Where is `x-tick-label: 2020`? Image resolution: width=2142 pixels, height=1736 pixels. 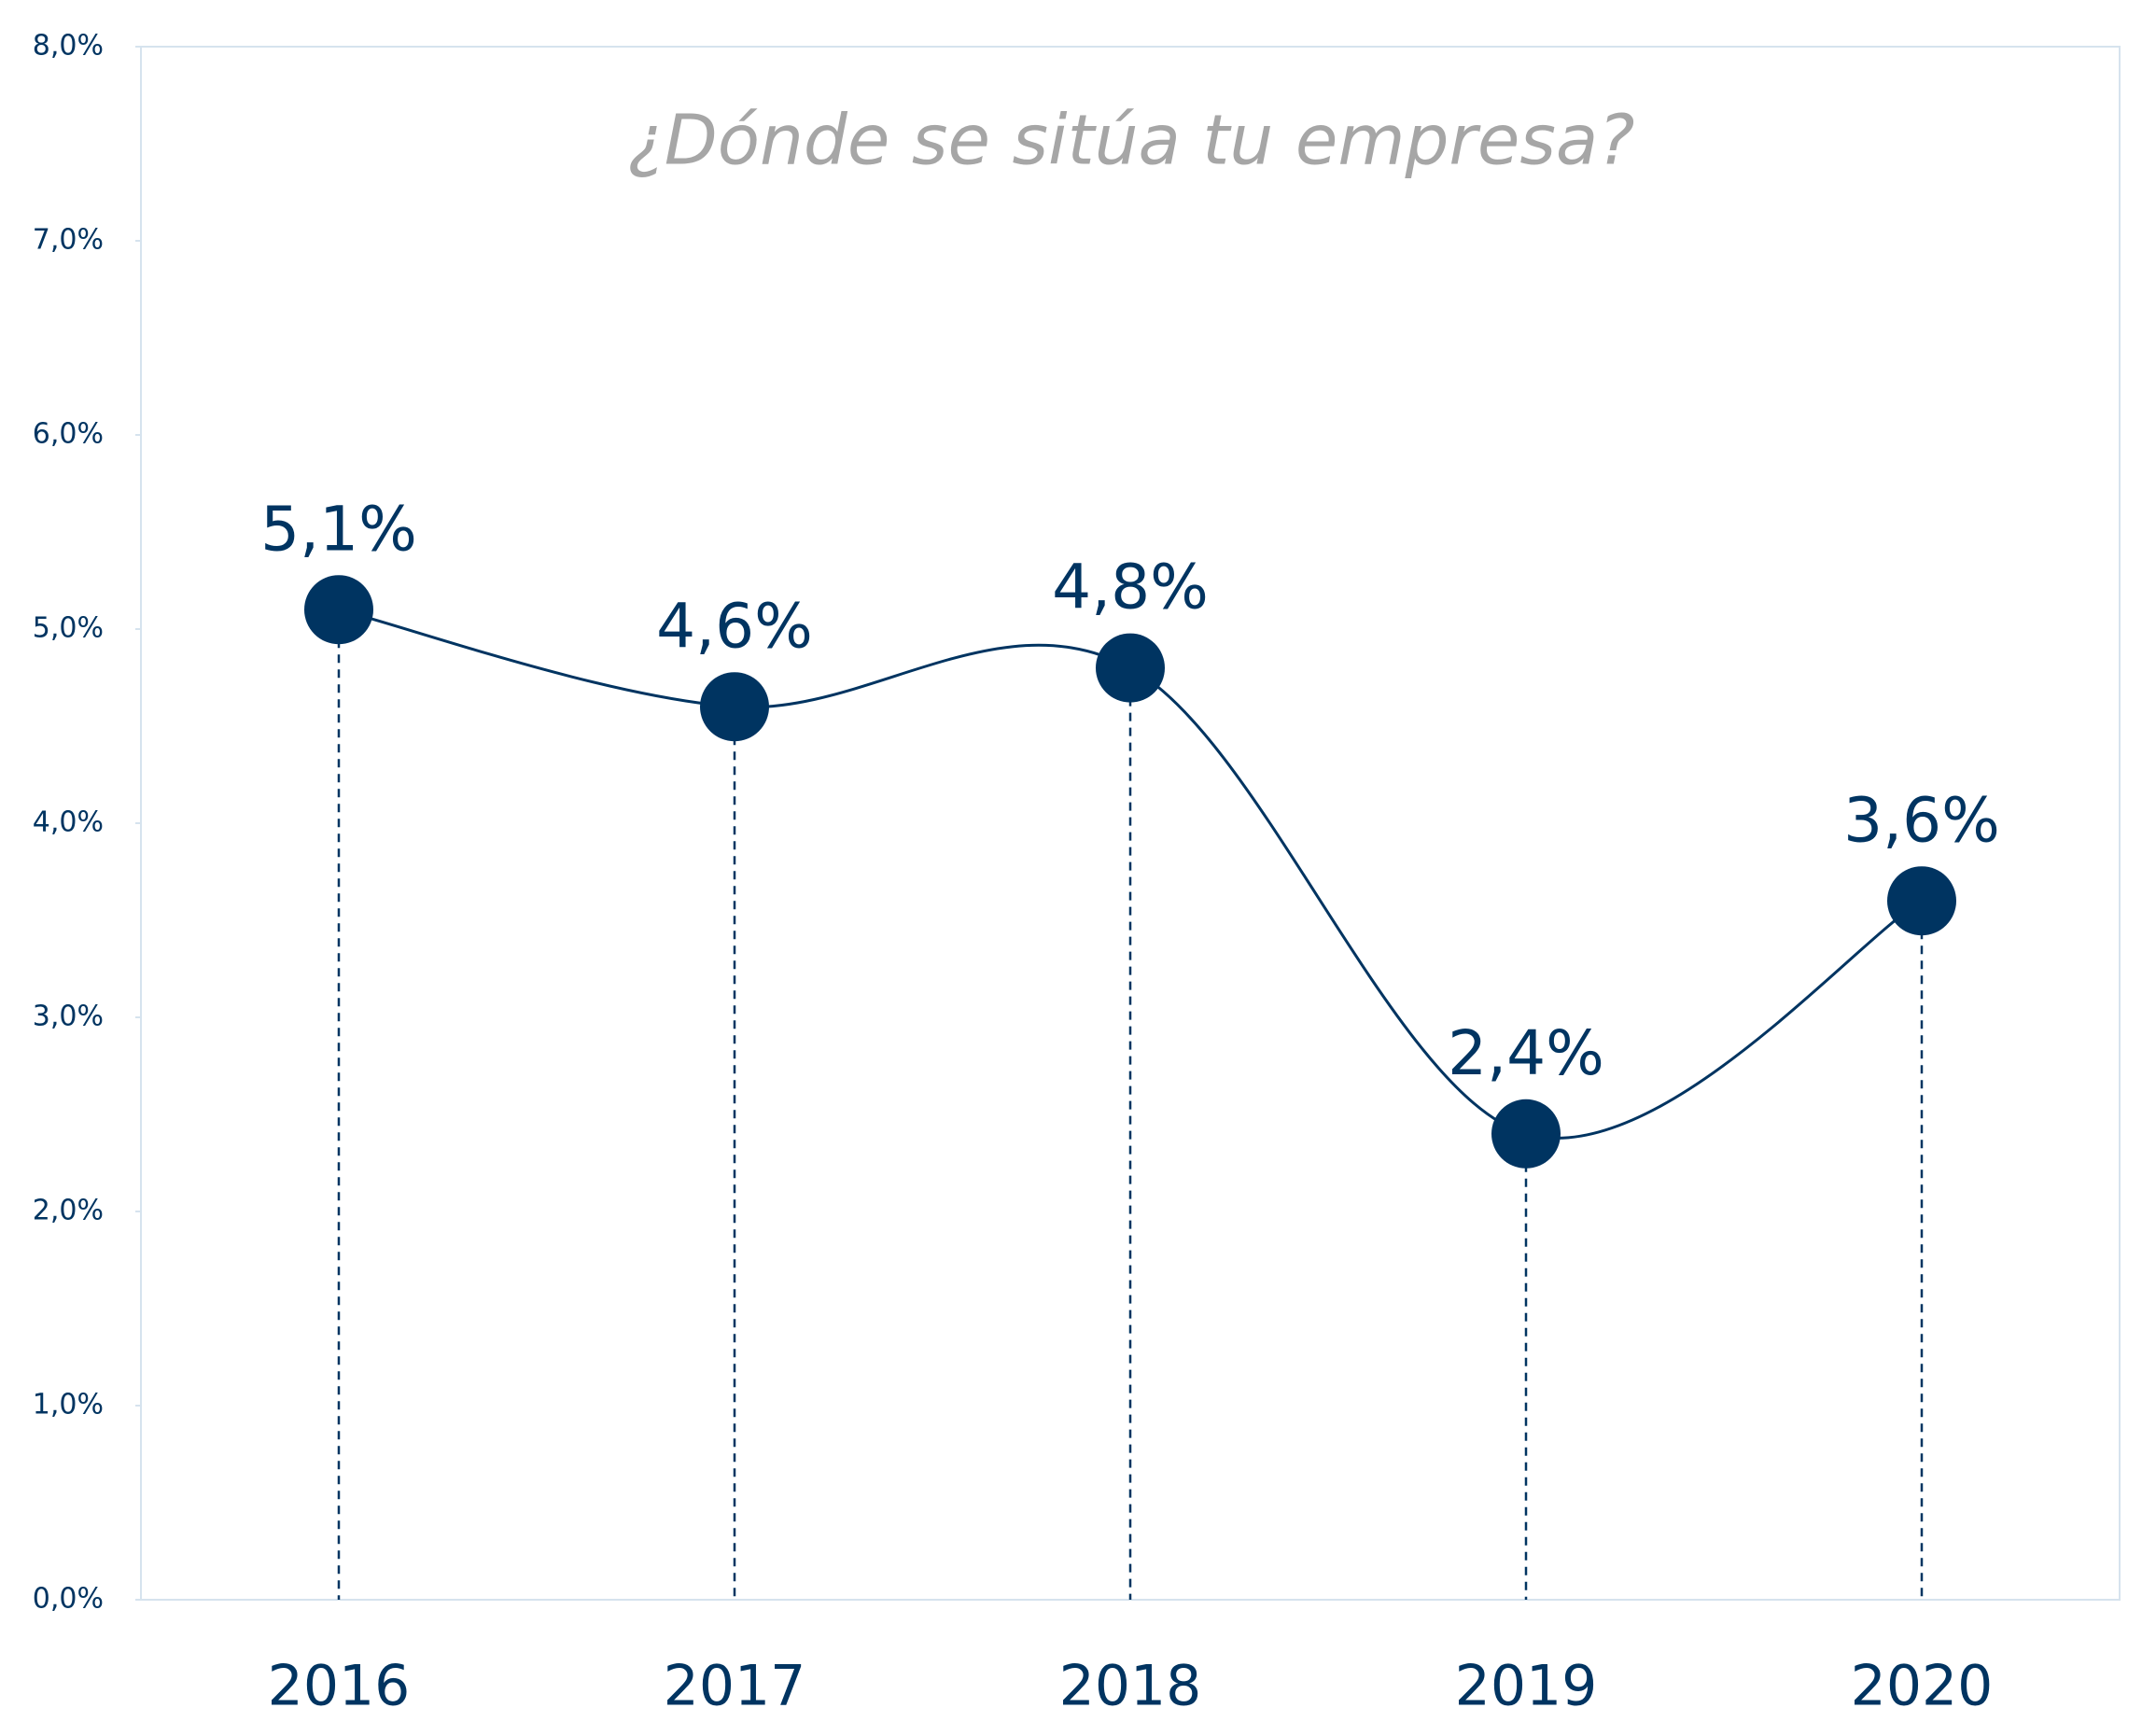
x-tick-label: 2020 is located at coordinates (1922, 1686).